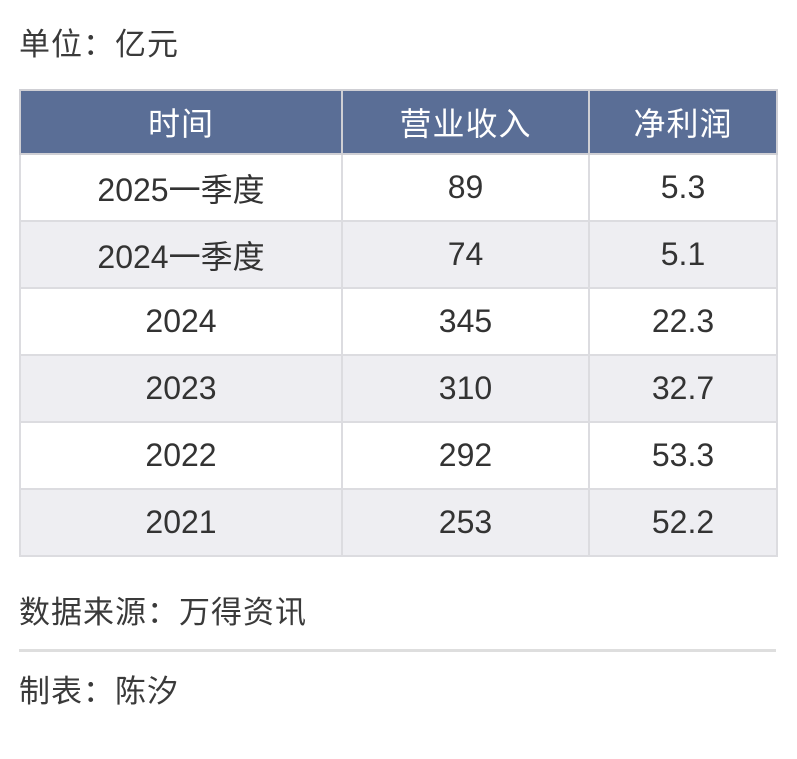  I want to click on cell-profit: 5.3, so click(683, 187).